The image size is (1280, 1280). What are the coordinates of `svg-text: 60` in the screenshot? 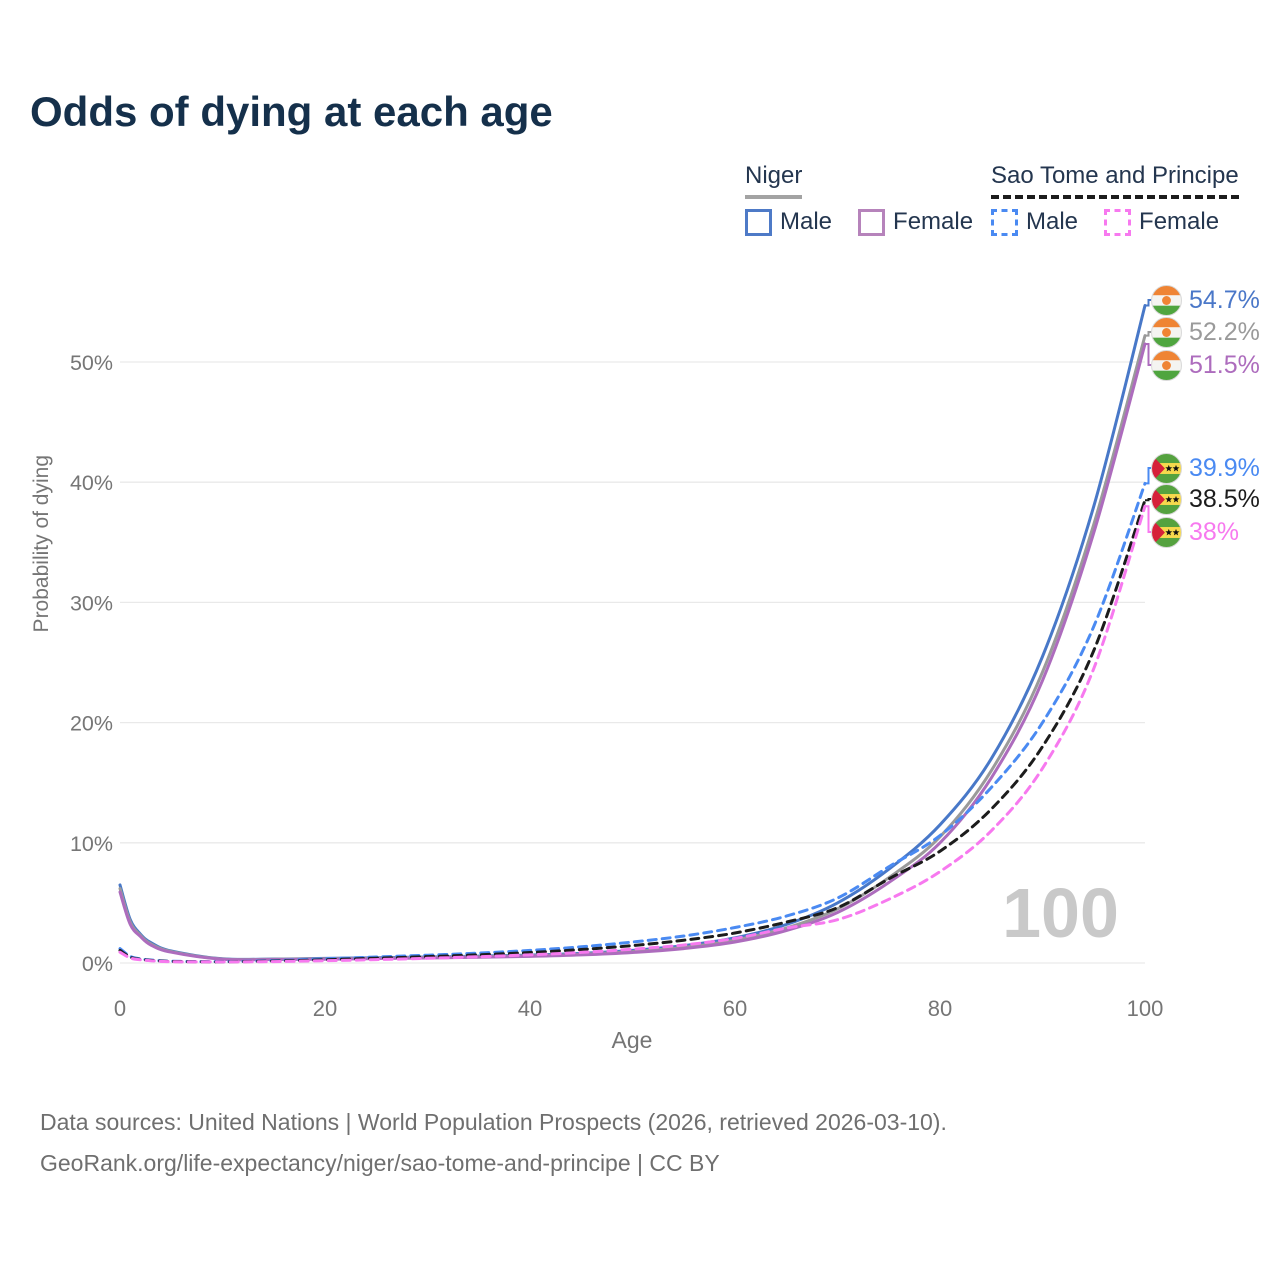 It's located at (735, 1008).